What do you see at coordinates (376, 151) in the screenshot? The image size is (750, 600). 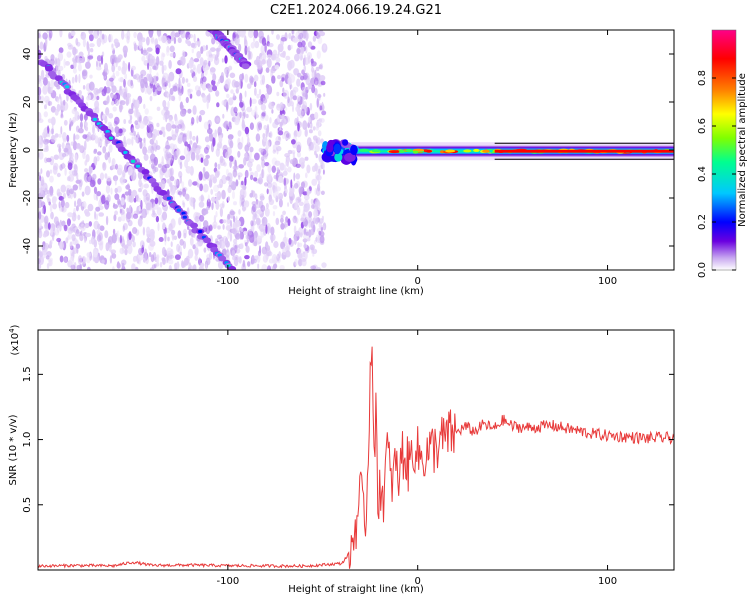 I see `band-cell` at bounding box center [376, 151].